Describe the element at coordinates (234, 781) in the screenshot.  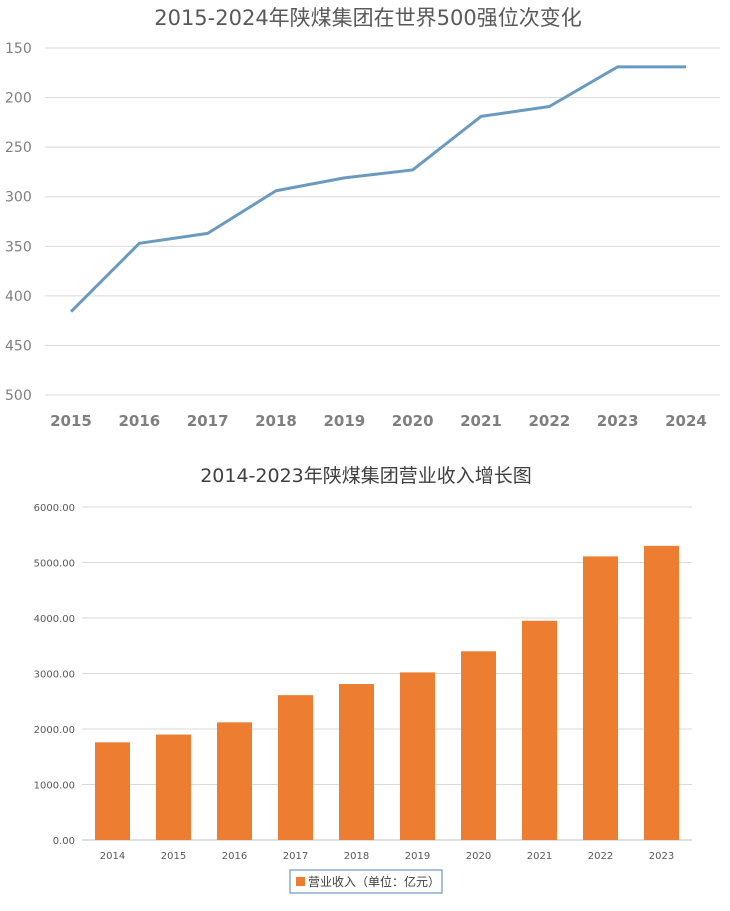
I see `bar-2016` at that location.